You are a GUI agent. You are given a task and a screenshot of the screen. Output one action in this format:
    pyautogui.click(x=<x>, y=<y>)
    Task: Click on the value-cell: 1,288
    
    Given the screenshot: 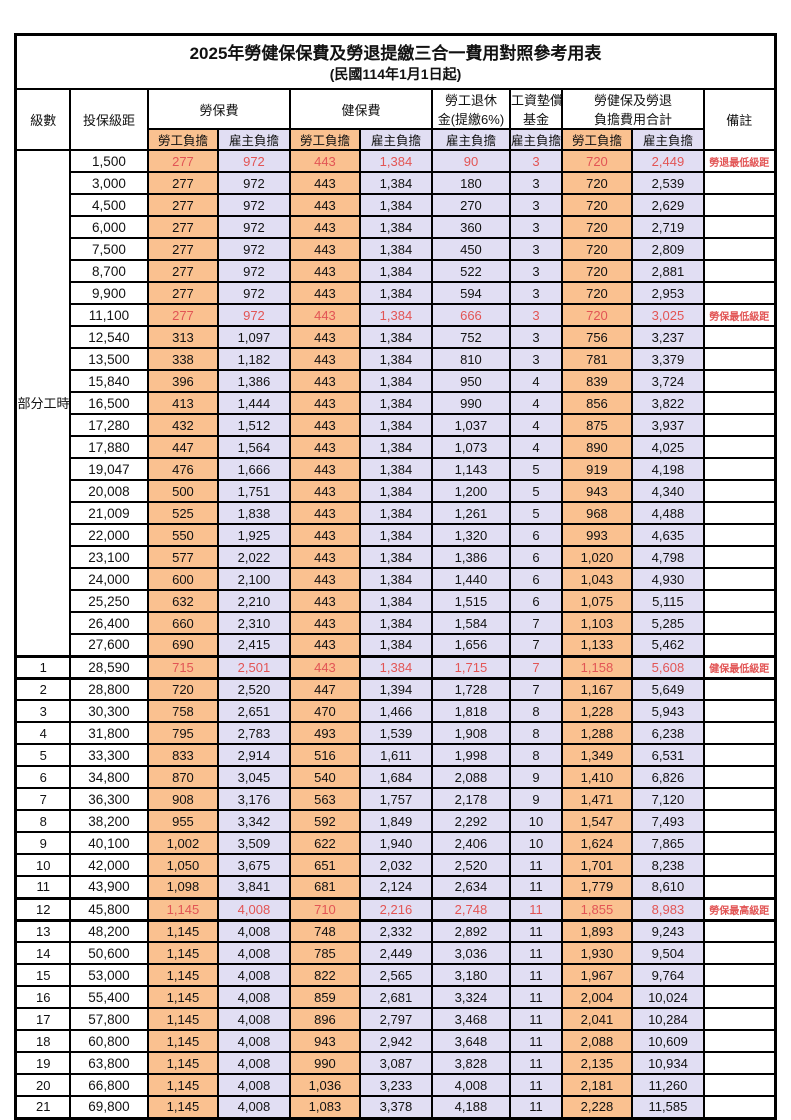 What is the action you would take?
    pyautogui.click(x=596, y=733)
    